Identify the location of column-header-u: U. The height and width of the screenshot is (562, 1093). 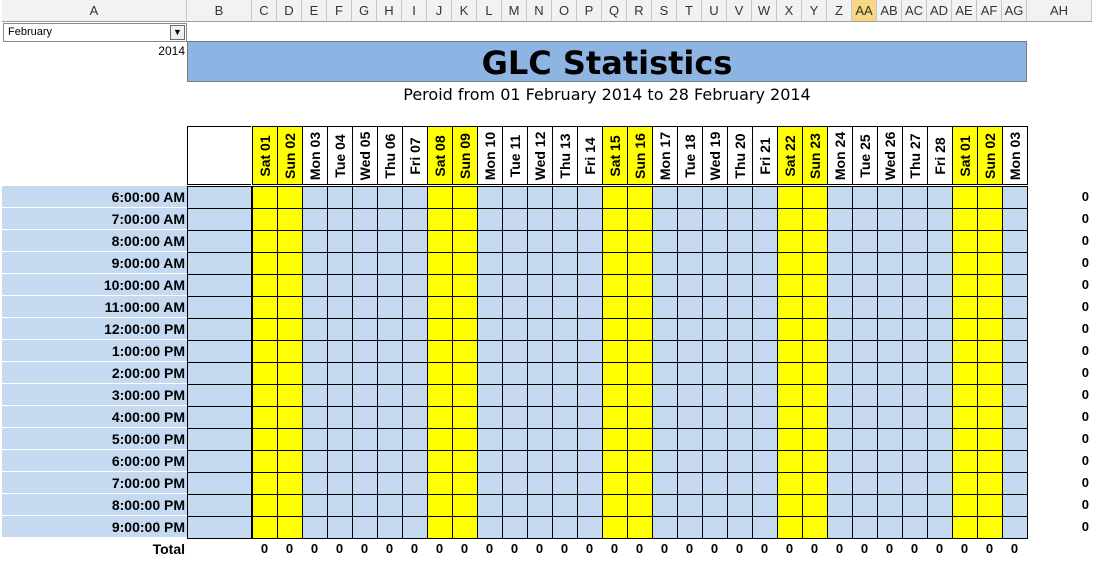
(714, 11).